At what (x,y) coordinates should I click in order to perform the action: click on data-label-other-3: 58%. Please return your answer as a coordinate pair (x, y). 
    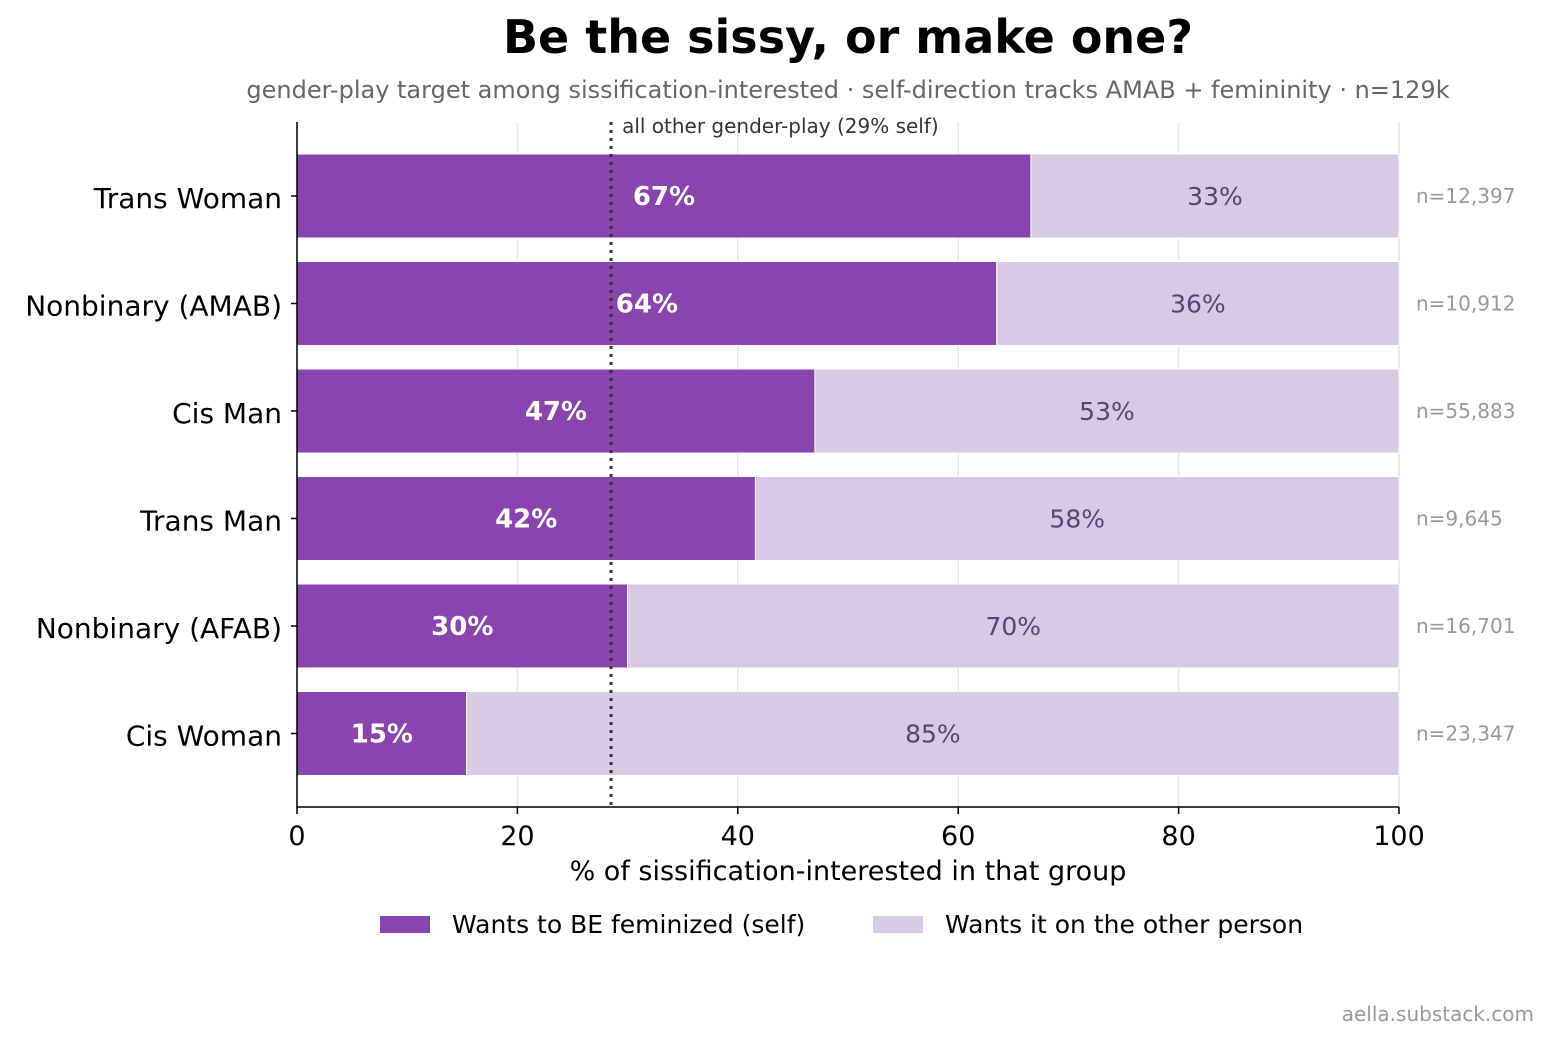
    Looking at the image, I should click on (1077, 519).